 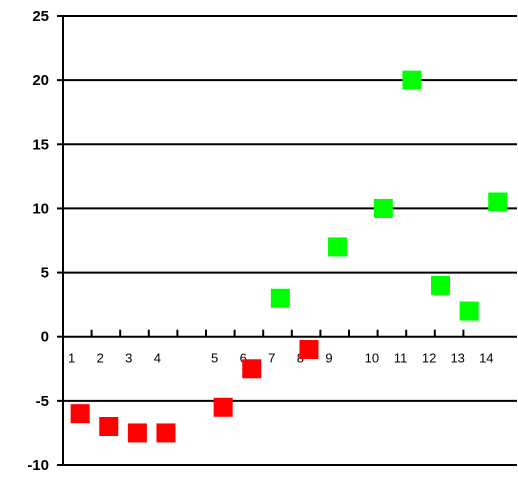 What do you see at coordinates (328, 358) in the screenshot?
I see `x-tick-label: 9` at bounding box center [328, 358].